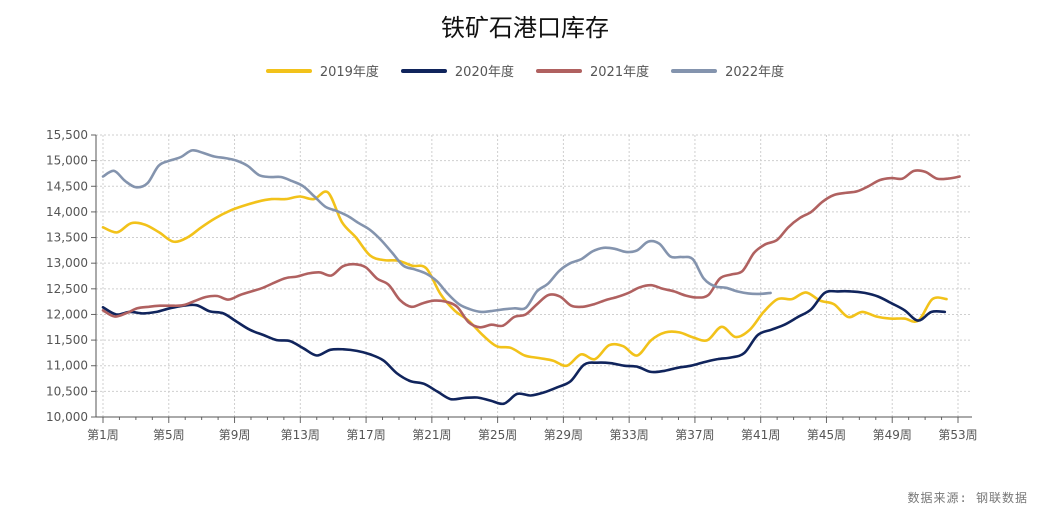  What do you see at coordinates (620, 72) in the screenshot?
I see `legend-label: 2021年度` at bounding box center [620, 72].